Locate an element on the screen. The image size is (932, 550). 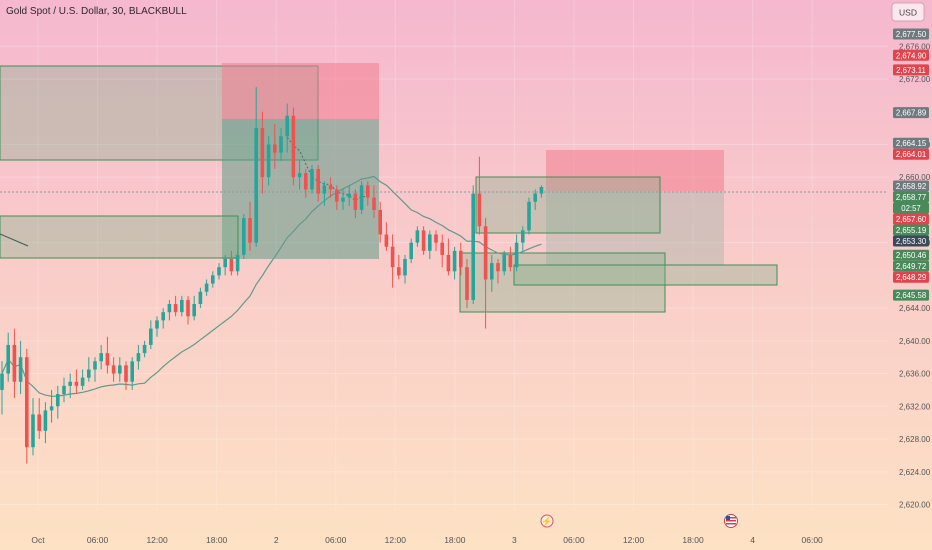
demand-zone-box is located at coordinates (119, 237).